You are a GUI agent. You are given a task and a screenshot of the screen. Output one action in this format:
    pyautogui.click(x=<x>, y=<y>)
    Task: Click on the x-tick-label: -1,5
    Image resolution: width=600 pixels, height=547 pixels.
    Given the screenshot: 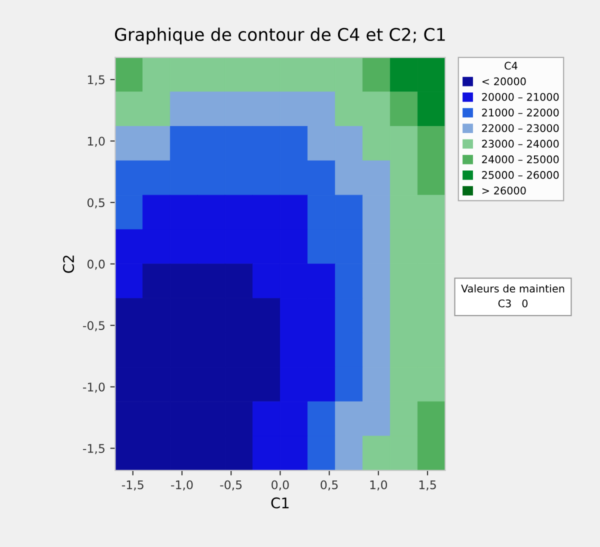 What is the action you would take?
    pyautogui.click(x=133, y=485)
    